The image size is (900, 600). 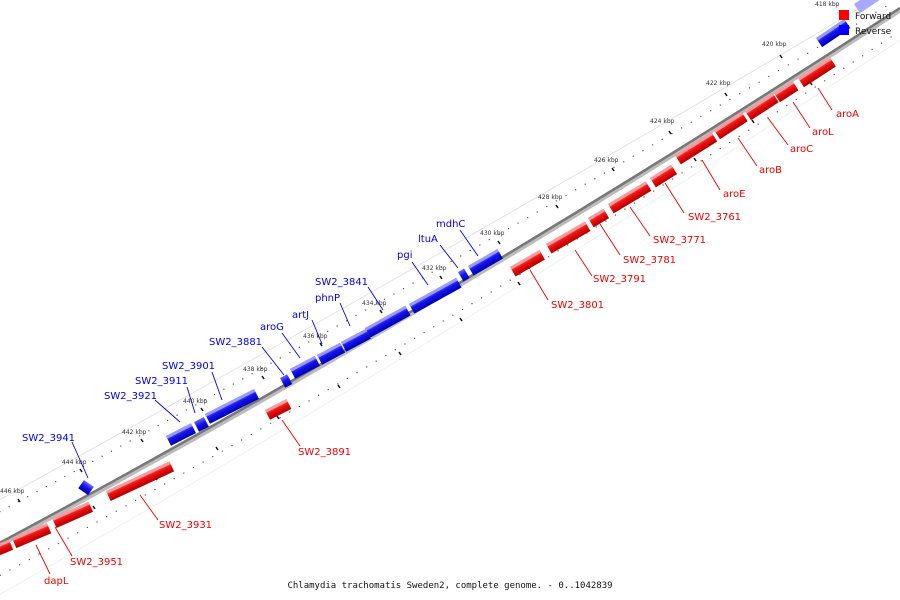 I want to click on gene-label: SW2_3911, so click(x=161, y=381).